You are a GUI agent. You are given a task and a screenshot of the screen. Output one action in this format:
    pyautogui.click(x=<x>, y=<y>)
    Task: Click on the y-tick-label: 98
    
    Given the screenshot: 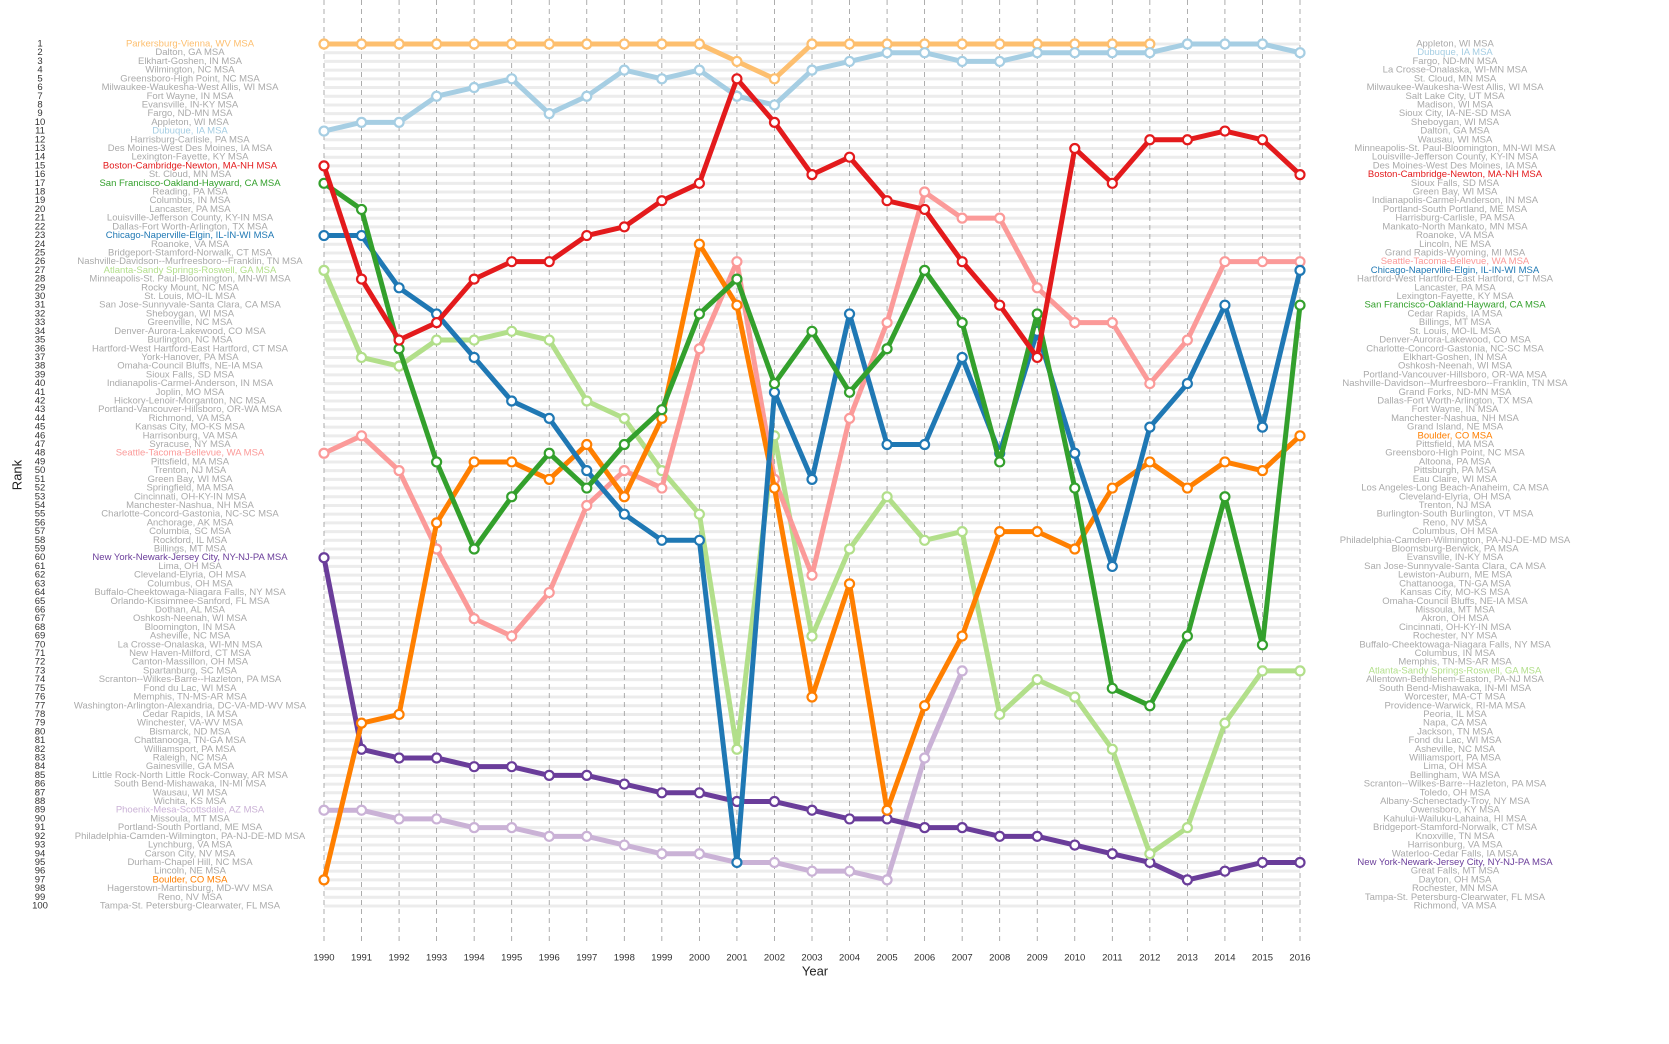 What is the action you would take?
    pyautogui.click(x=40, y=888)
    